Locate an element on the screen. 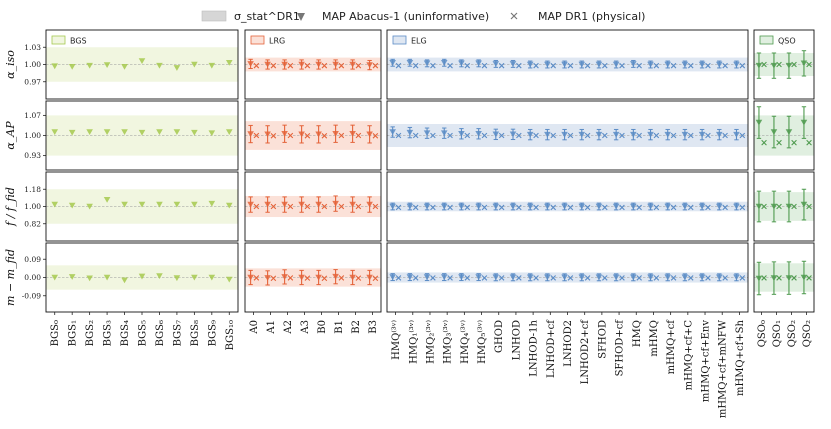 The image size is (831, 429). panel-frame-bgs-f is located at coordinates (142, 206).